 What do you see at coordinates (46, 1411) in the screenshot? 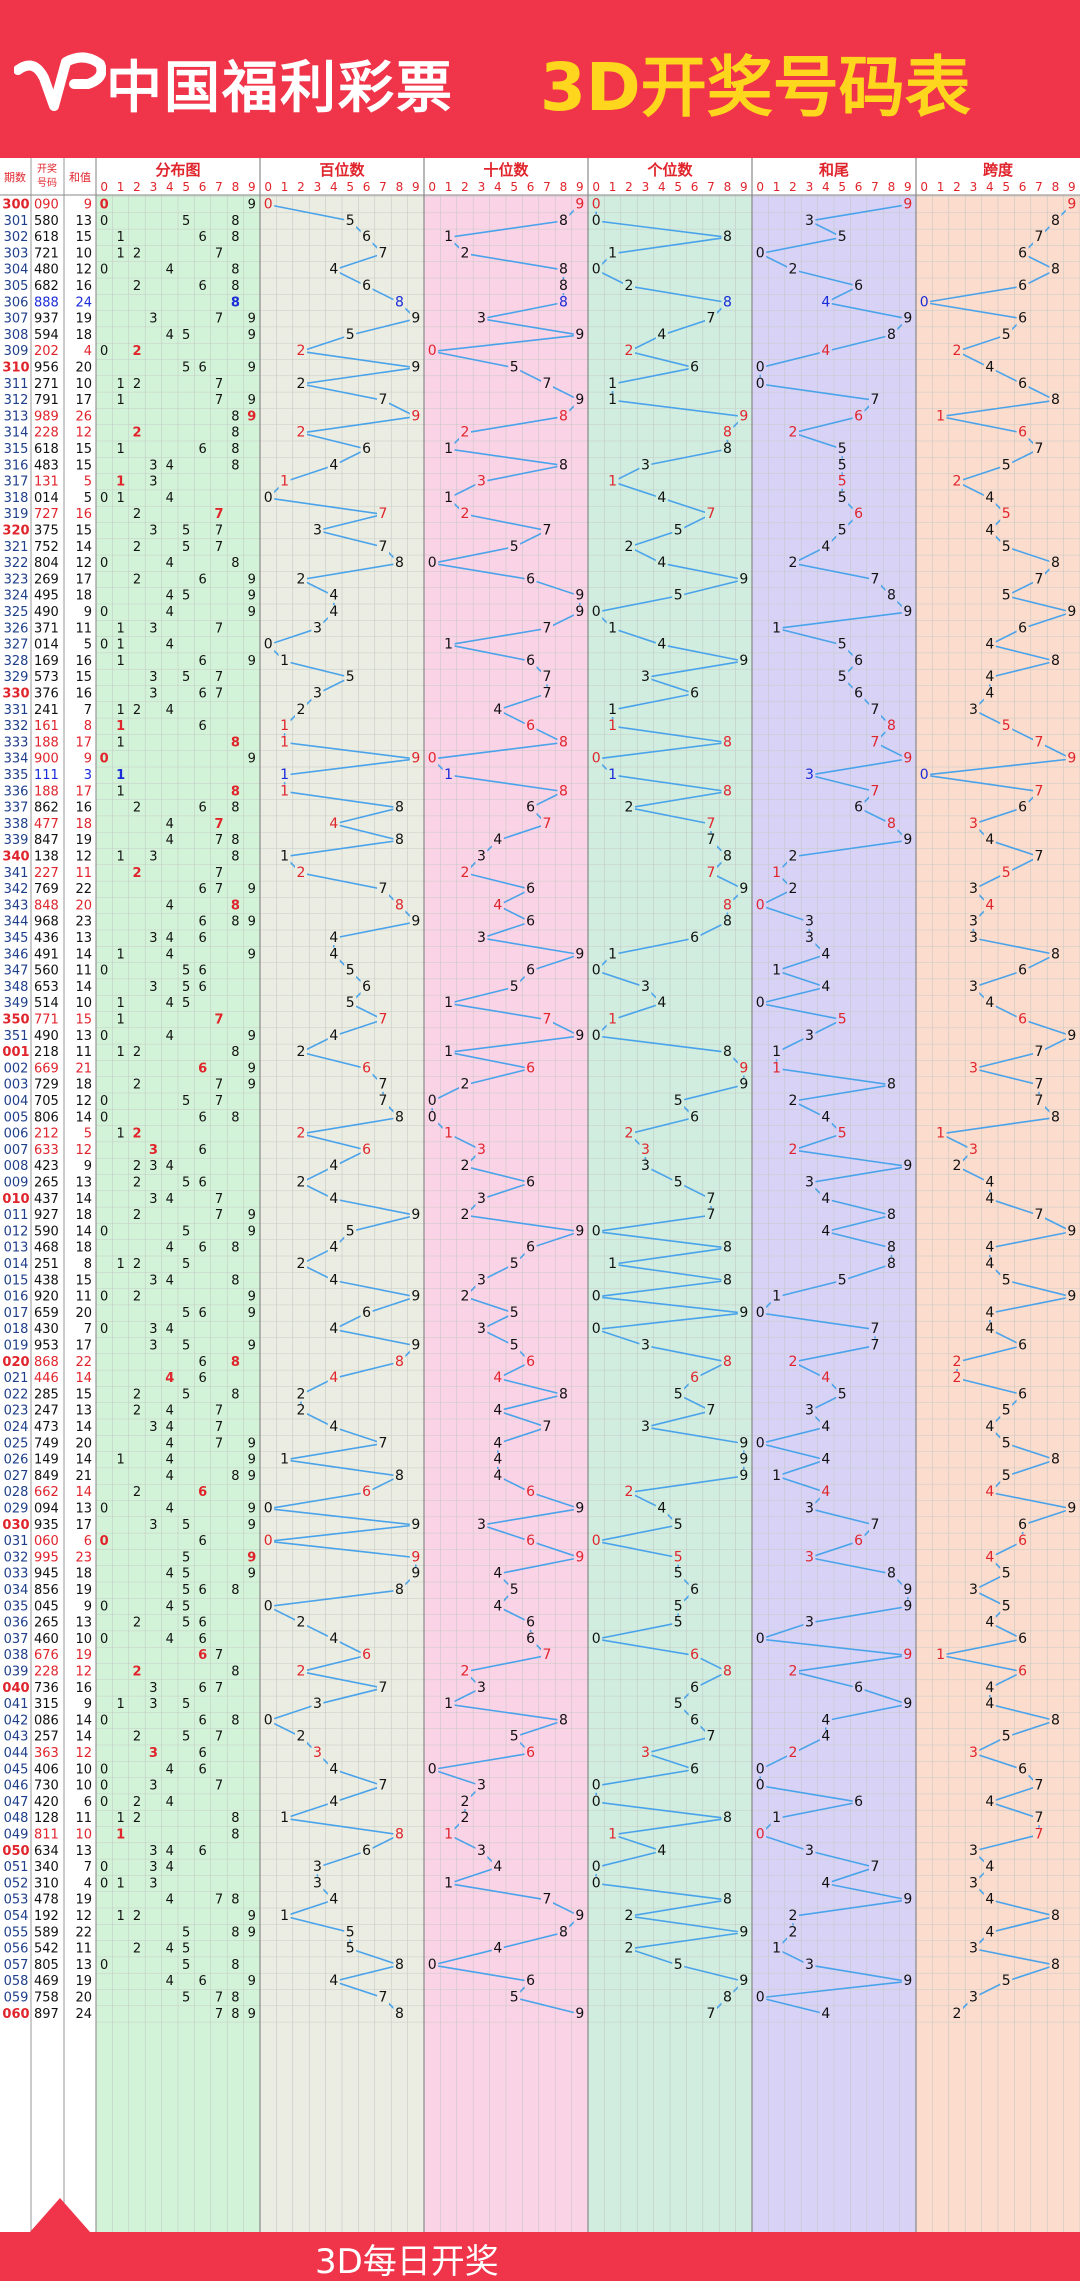
I see `draw-number: 247` at bounding box center [46, 1411].